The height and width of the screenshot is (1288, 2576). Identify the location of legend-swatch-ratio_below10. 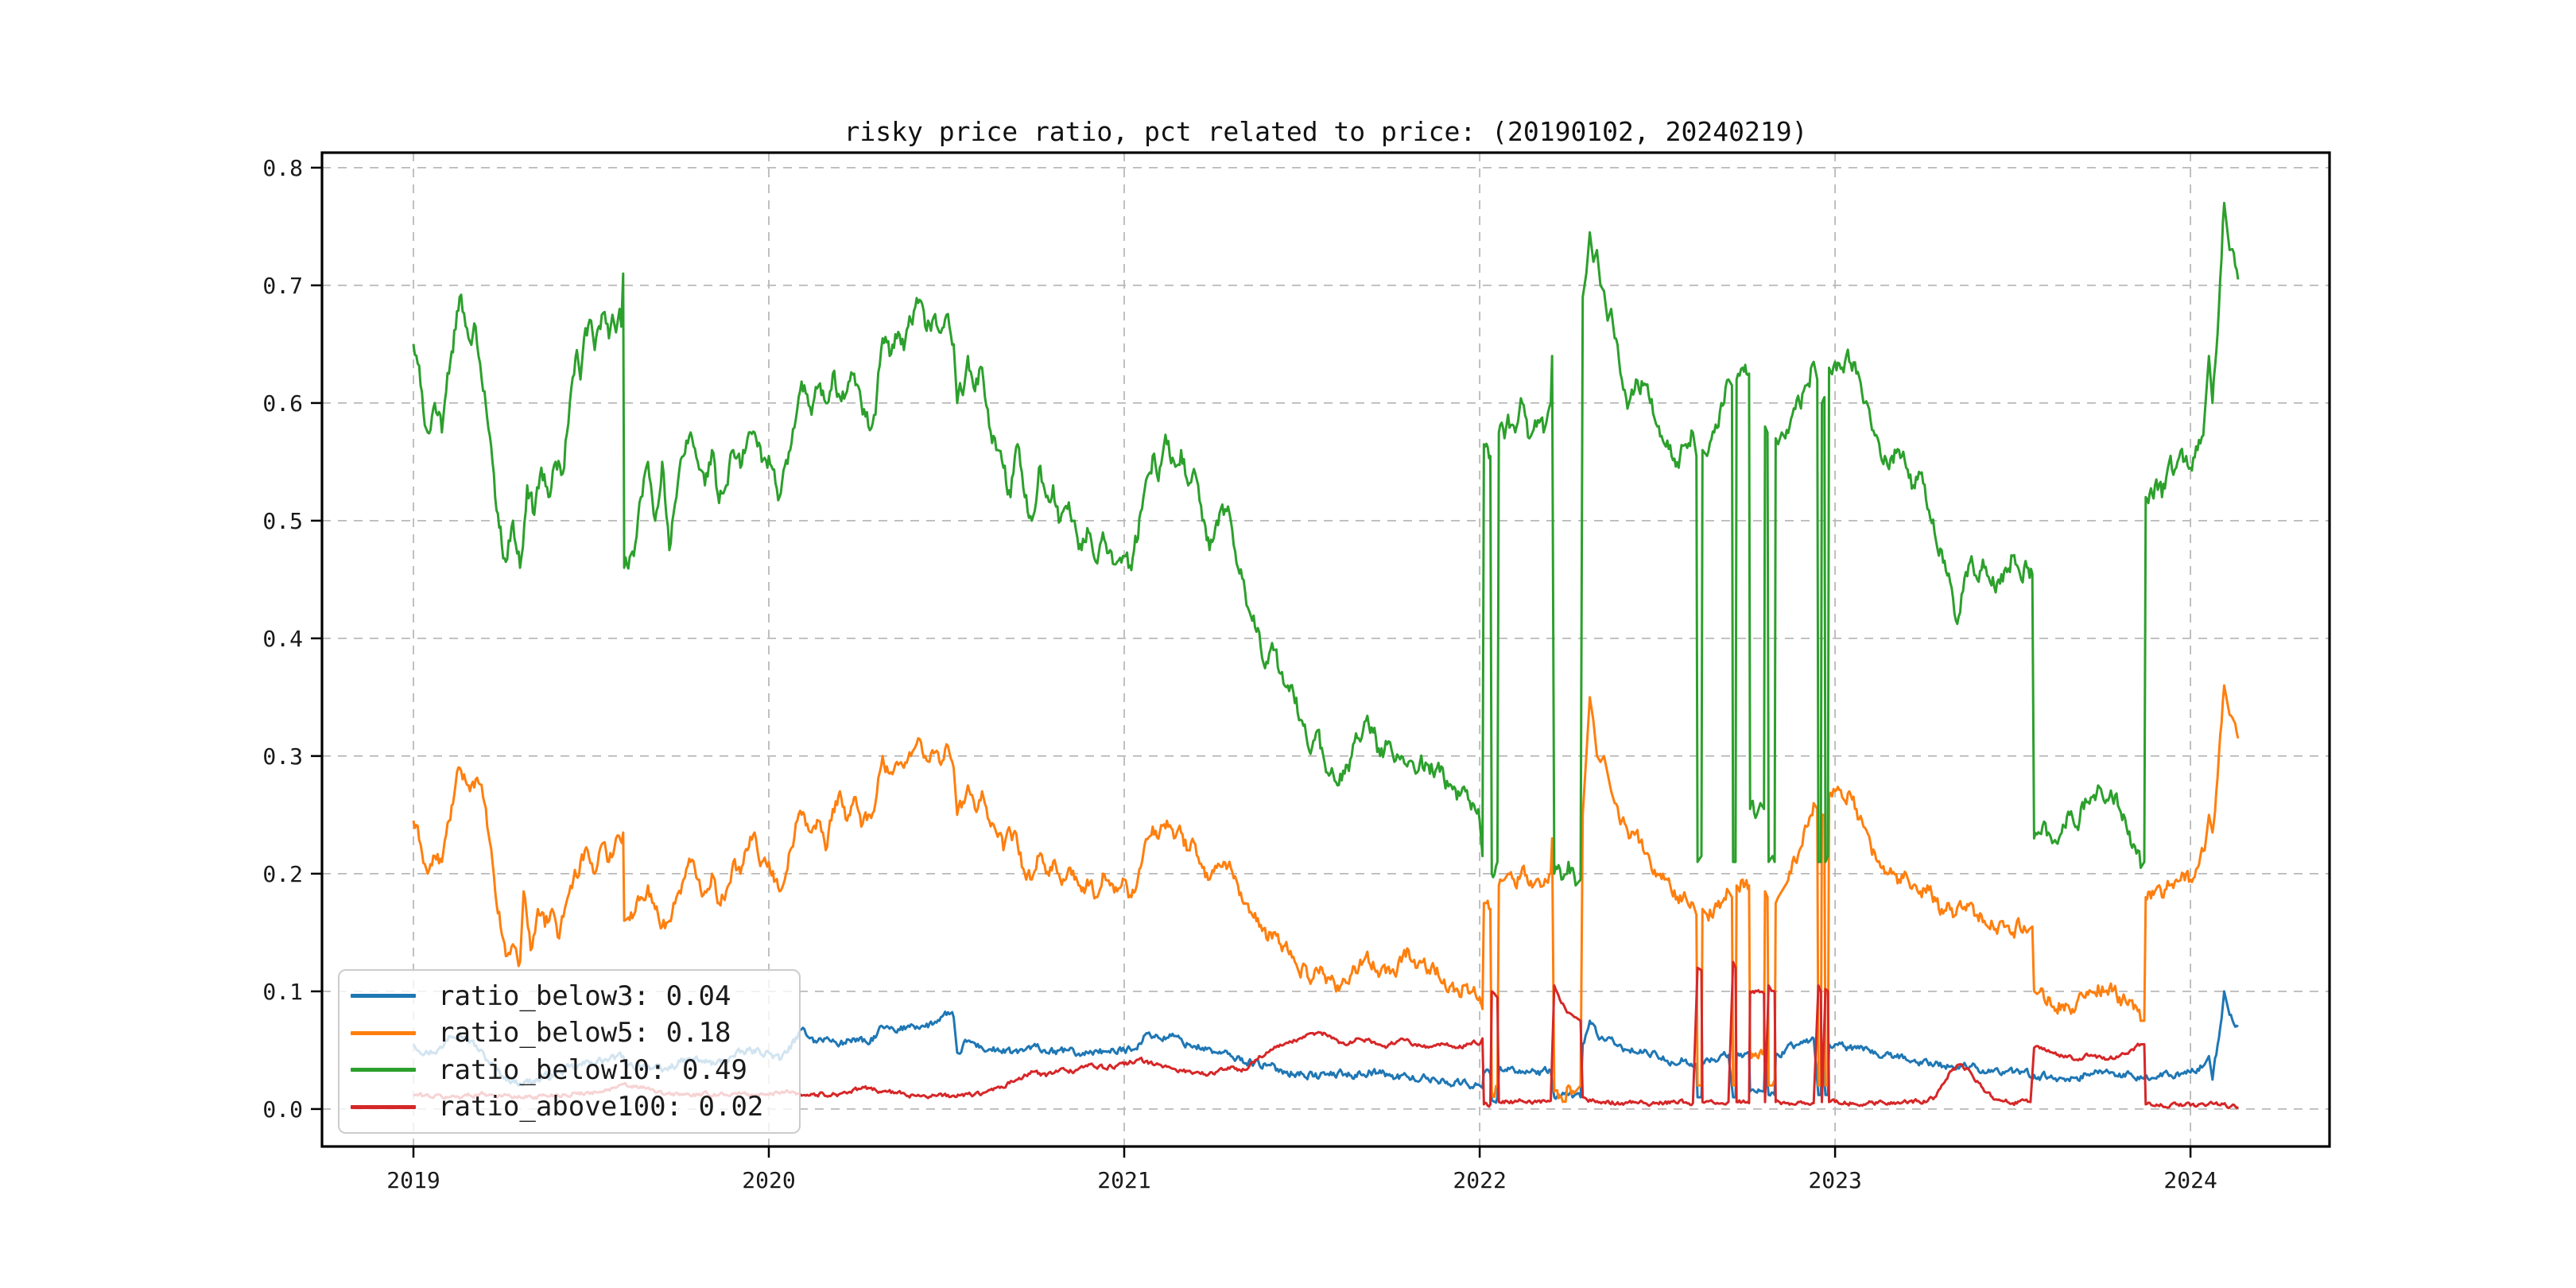
(384, 1070).